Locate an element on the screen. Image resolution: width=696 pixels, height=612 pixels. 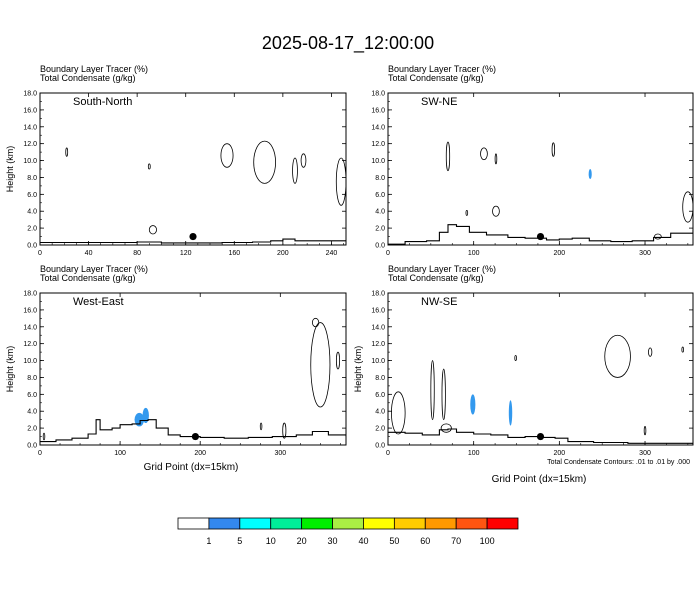
x-axis-label-right: Grid Point (dx=15km) is located at coordinates (539, 479).